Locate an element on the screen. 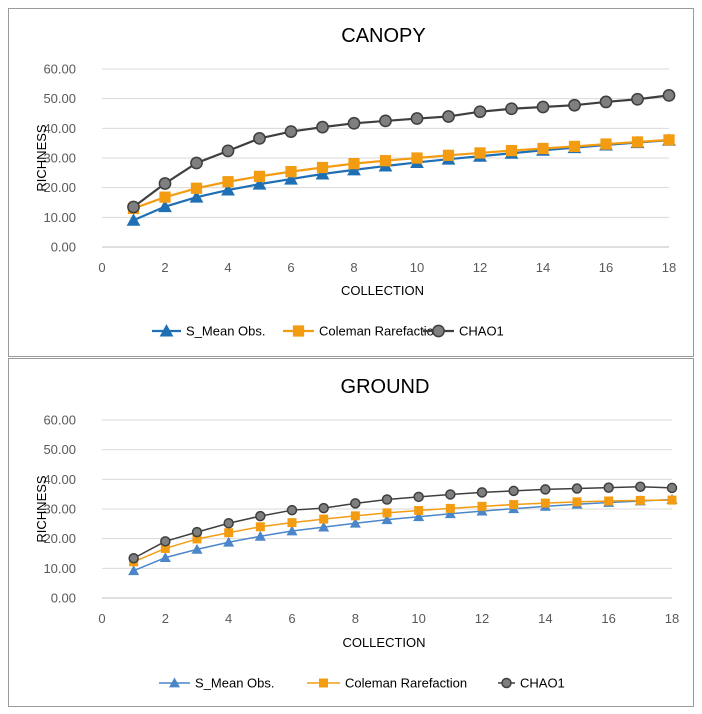 The image size is (702, 714). x-tick-label: 18 is located at coordinates (672, 618).